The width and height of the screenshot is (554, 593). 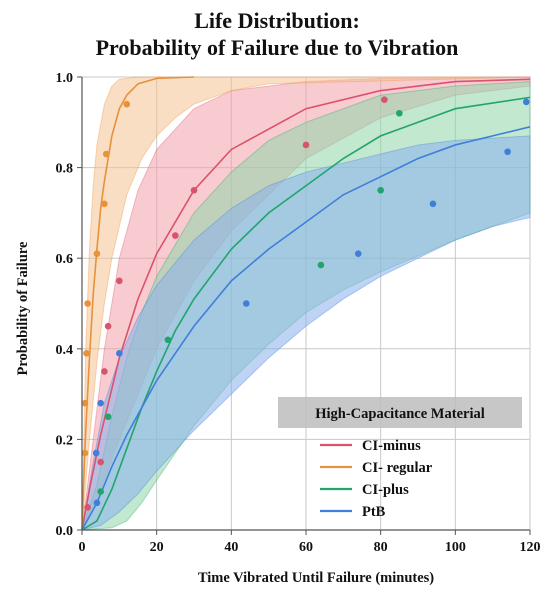 What do you see at coordinates (277, 20) in the screenshot?
I see `chart-title-line-1: Life Distribution:` at bounding box center [277, 20].